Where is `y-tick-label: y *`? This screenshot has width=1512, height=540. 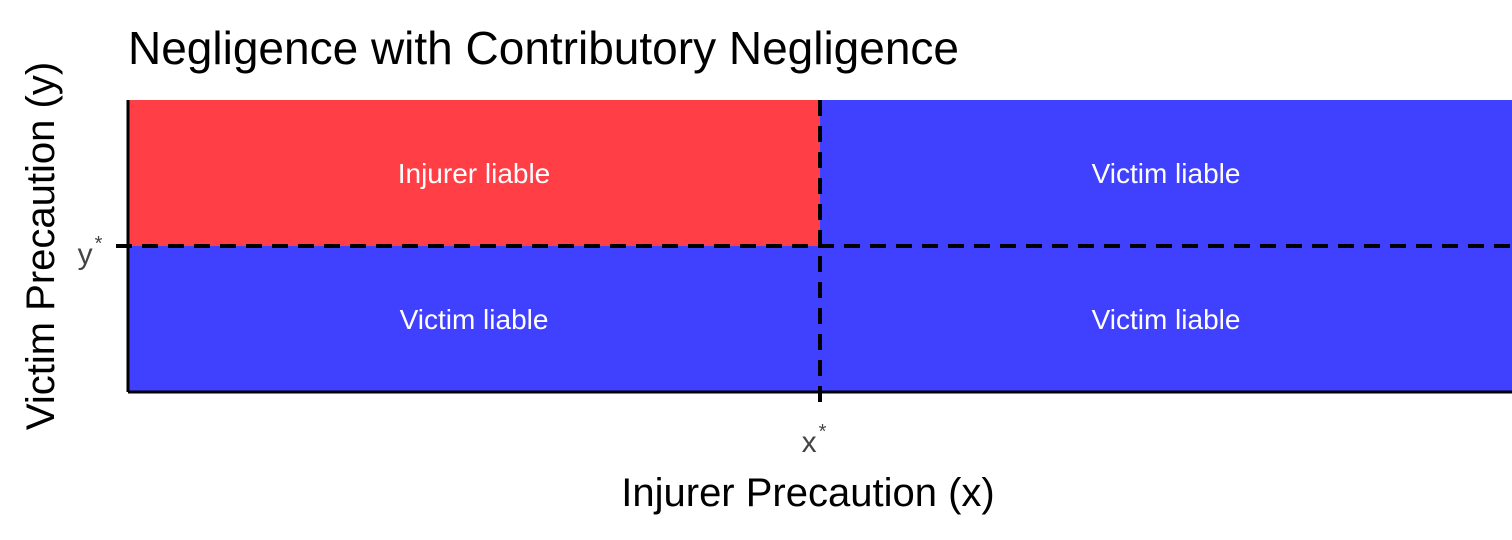 y-tick-label: y * is located at coordinates (90, 252).